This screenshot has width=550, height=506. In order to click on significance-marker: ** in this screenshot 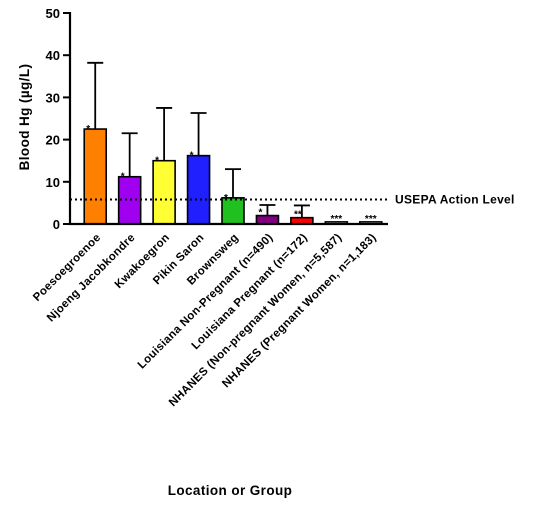, I will do `click(298, 215)`.